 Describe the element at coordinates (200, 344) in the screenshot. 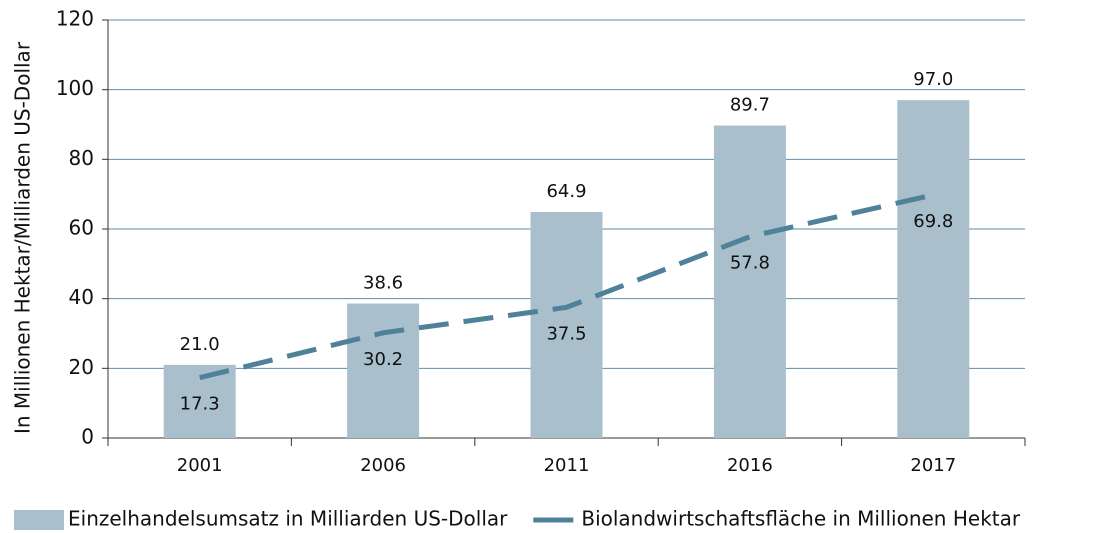

I see `bar-value-label: 21.0` at that location.